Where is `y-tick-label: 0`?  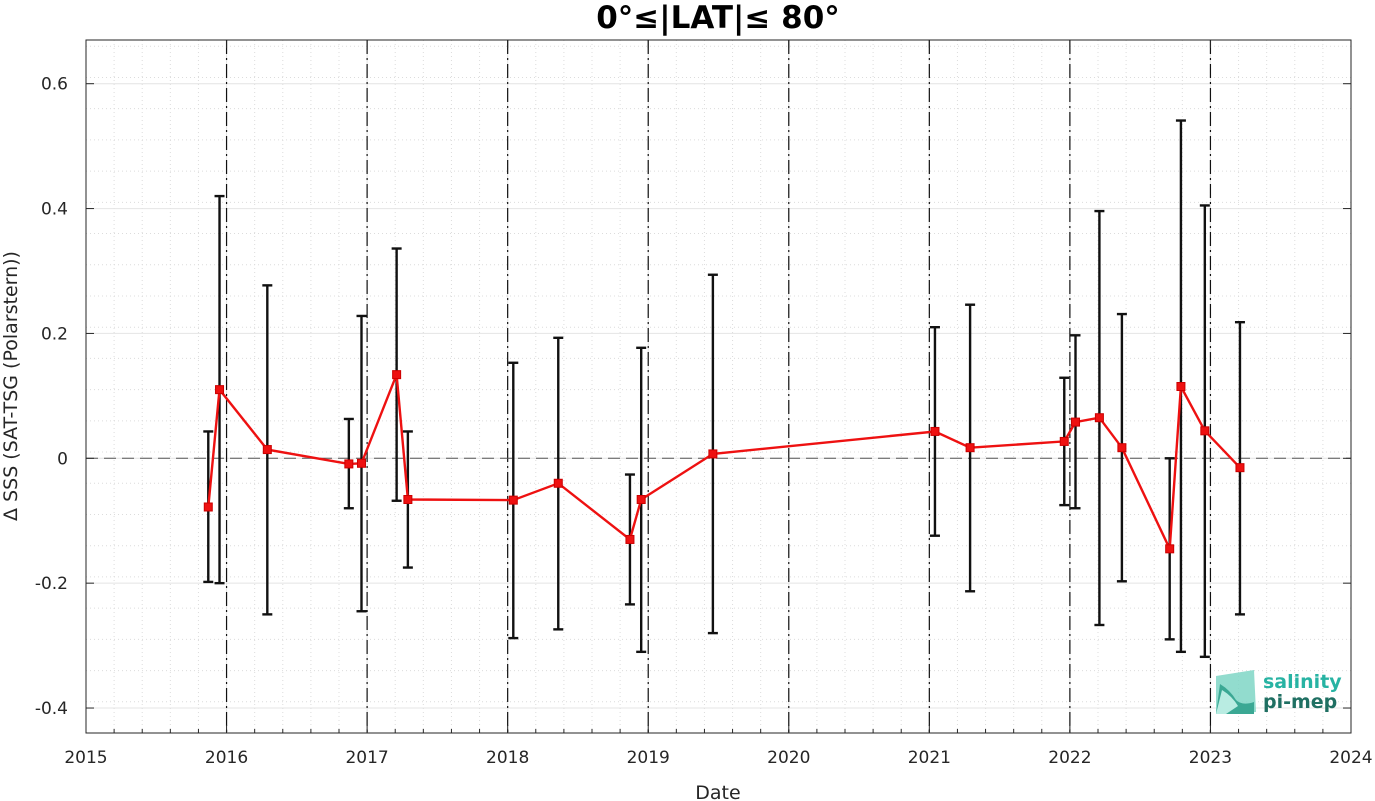
y-tick-label: 0 is located at coordinates (62, 459).